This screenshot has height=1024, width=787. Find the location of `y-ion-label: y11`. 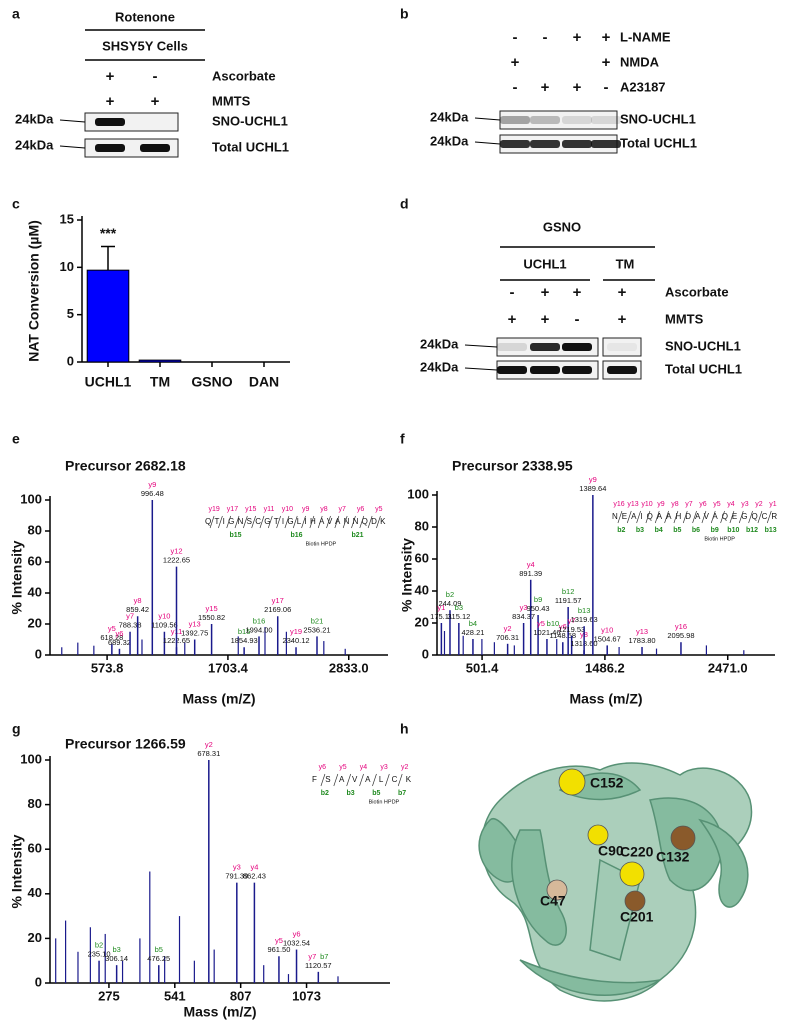

y-ion-label: y11 is located at coordinates (269, 509).